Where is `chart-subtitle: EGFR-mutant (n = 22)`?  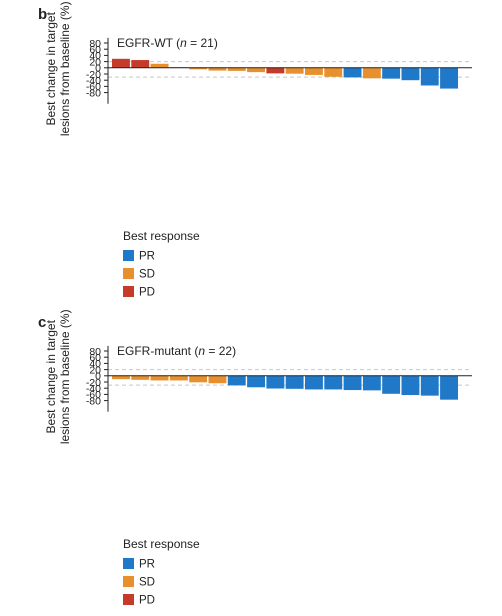
chart-subtitle: EGFR-mutant (n = 22) is located at coordinates (176, 351).